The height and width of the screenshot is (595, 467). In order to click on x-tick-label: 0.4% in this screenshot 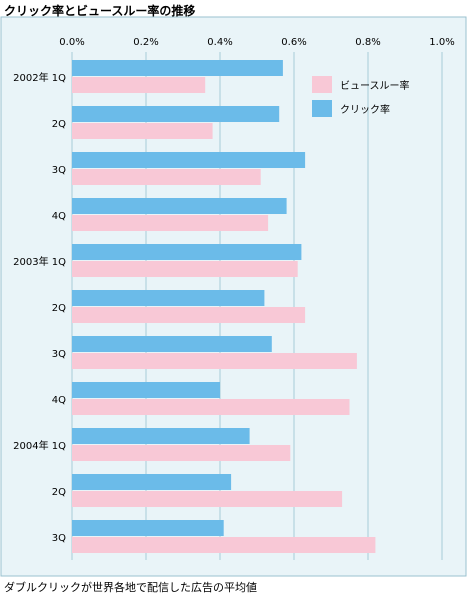, I will do `click(219, 42)`.